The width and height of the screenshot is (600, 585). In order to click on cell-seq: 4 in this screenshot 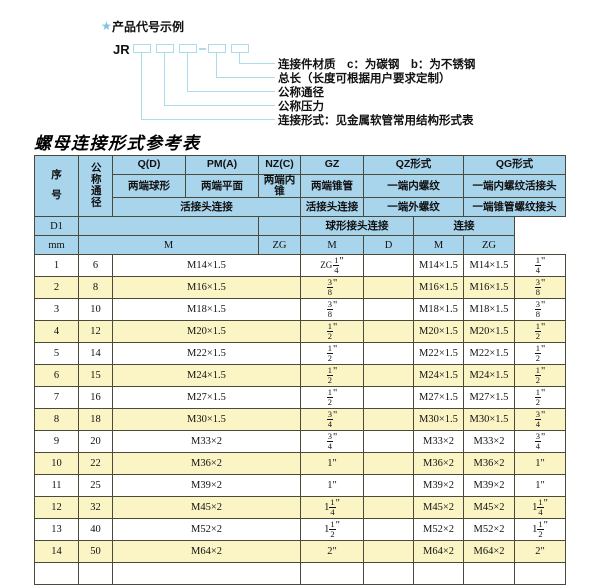, I will do `click(56, 332)`.